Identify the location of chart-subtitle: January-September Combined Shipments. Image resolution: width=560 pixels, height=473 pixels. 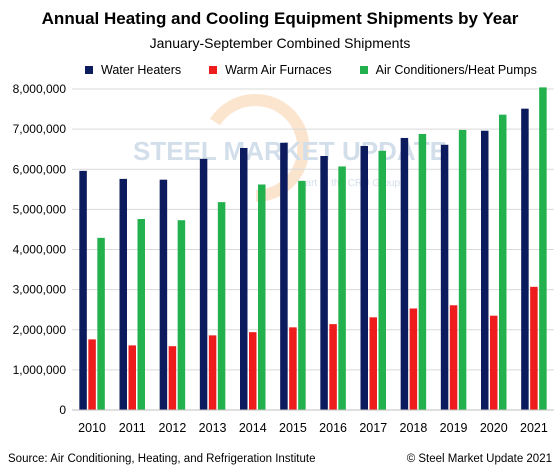
(280, 43).